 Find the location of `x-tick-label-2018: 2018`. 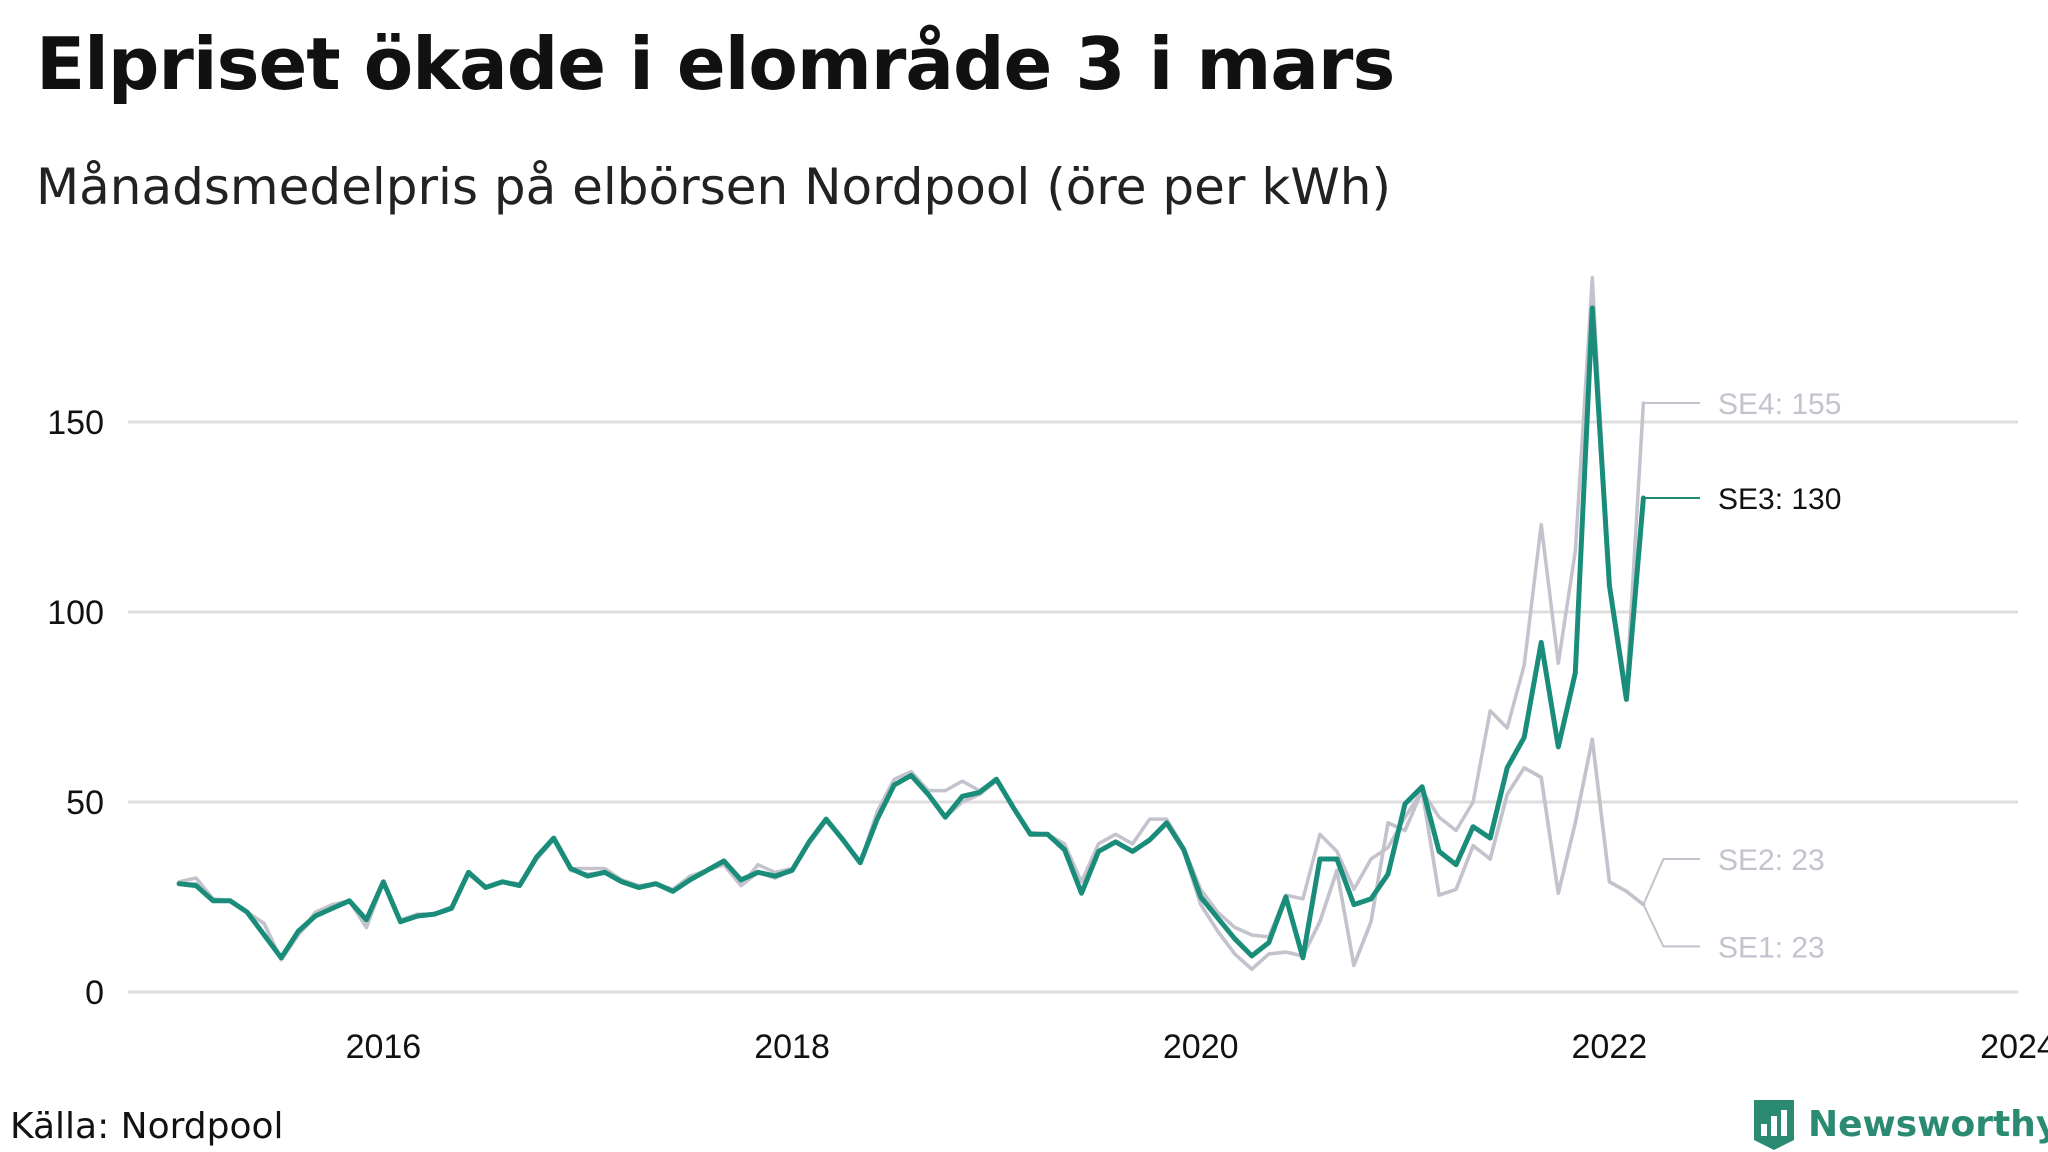

x-tick-label-2018: 2018 is located at coordinates (792, 1047).